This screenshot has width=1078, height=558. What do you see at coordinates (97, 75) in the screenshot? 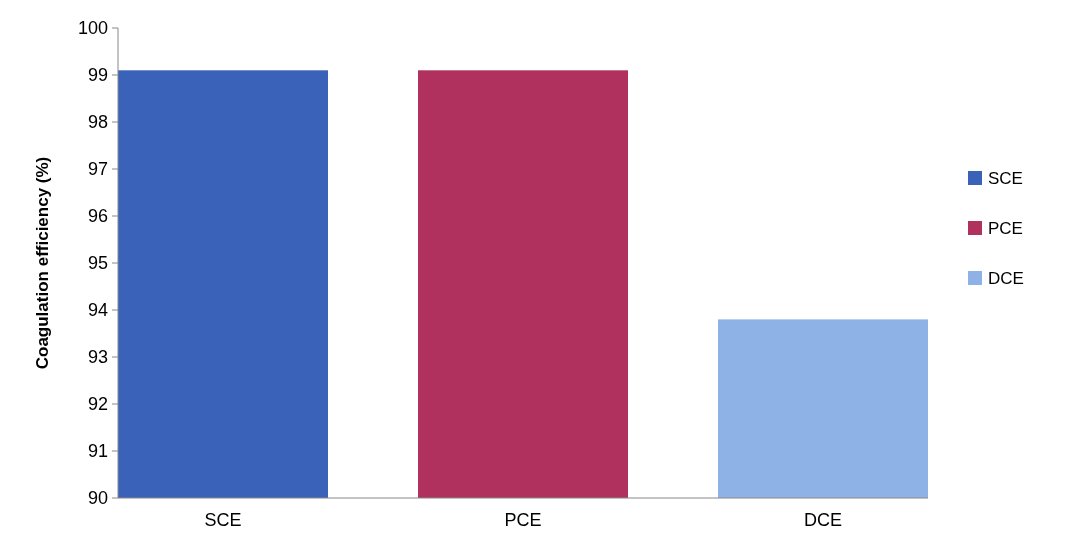
I see `y-tick-label: 99` at bounding box center [97, 75].